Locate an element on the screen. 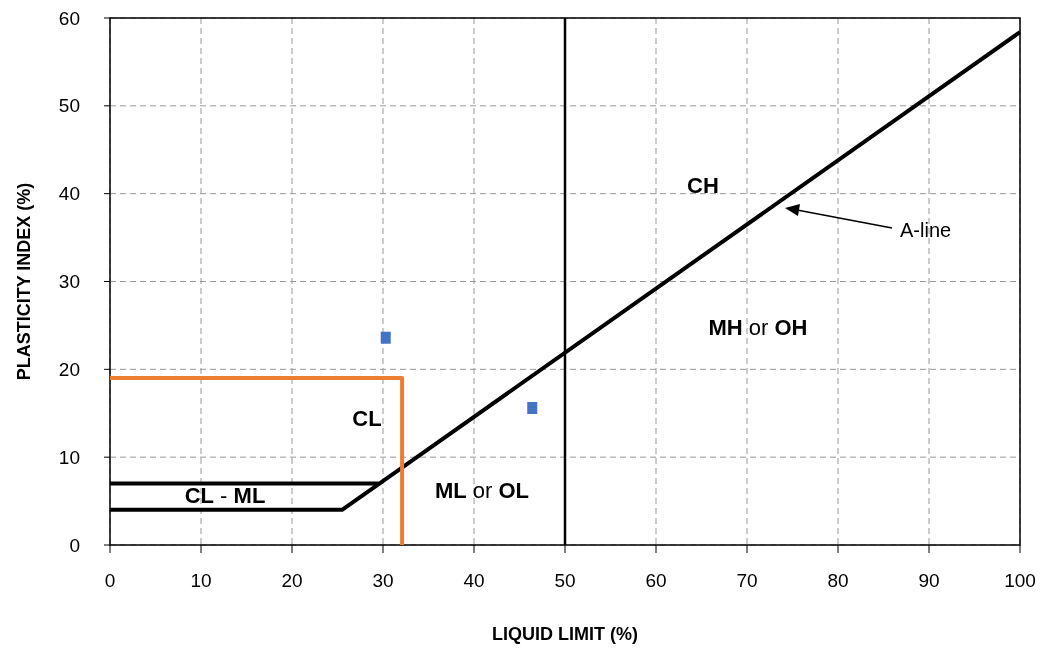  x-tick-label: 100 is located at coordinates (1020, 580).